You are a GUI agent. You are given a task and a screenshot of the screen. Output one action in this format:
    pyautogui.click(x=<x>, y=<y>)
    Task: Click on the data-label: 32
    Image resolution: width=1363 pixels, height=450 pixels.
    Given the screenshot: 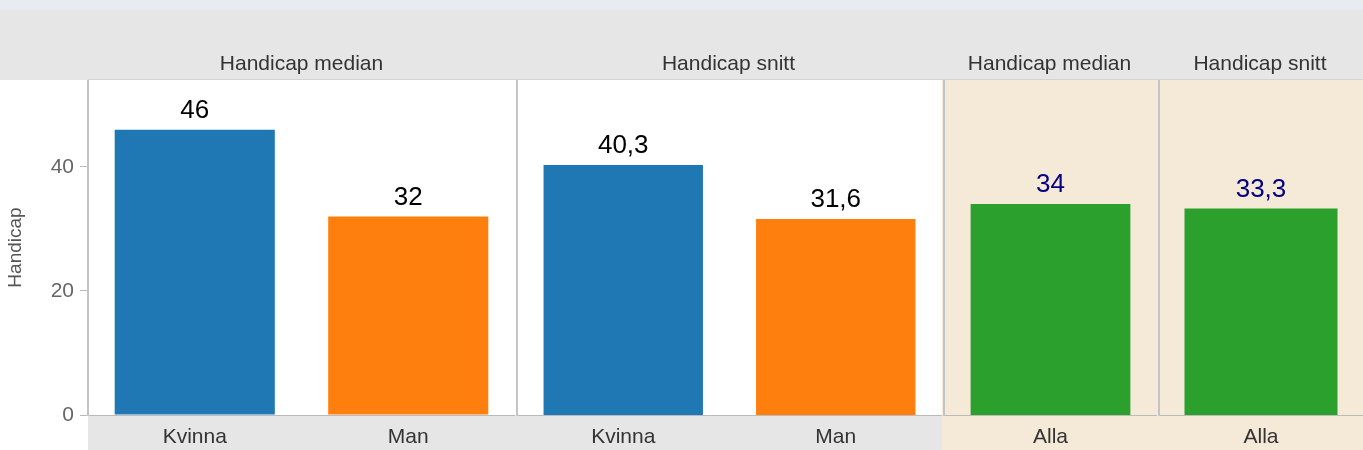 What is the action you would take?
    pyautogui.click(x=408, y=195)
    